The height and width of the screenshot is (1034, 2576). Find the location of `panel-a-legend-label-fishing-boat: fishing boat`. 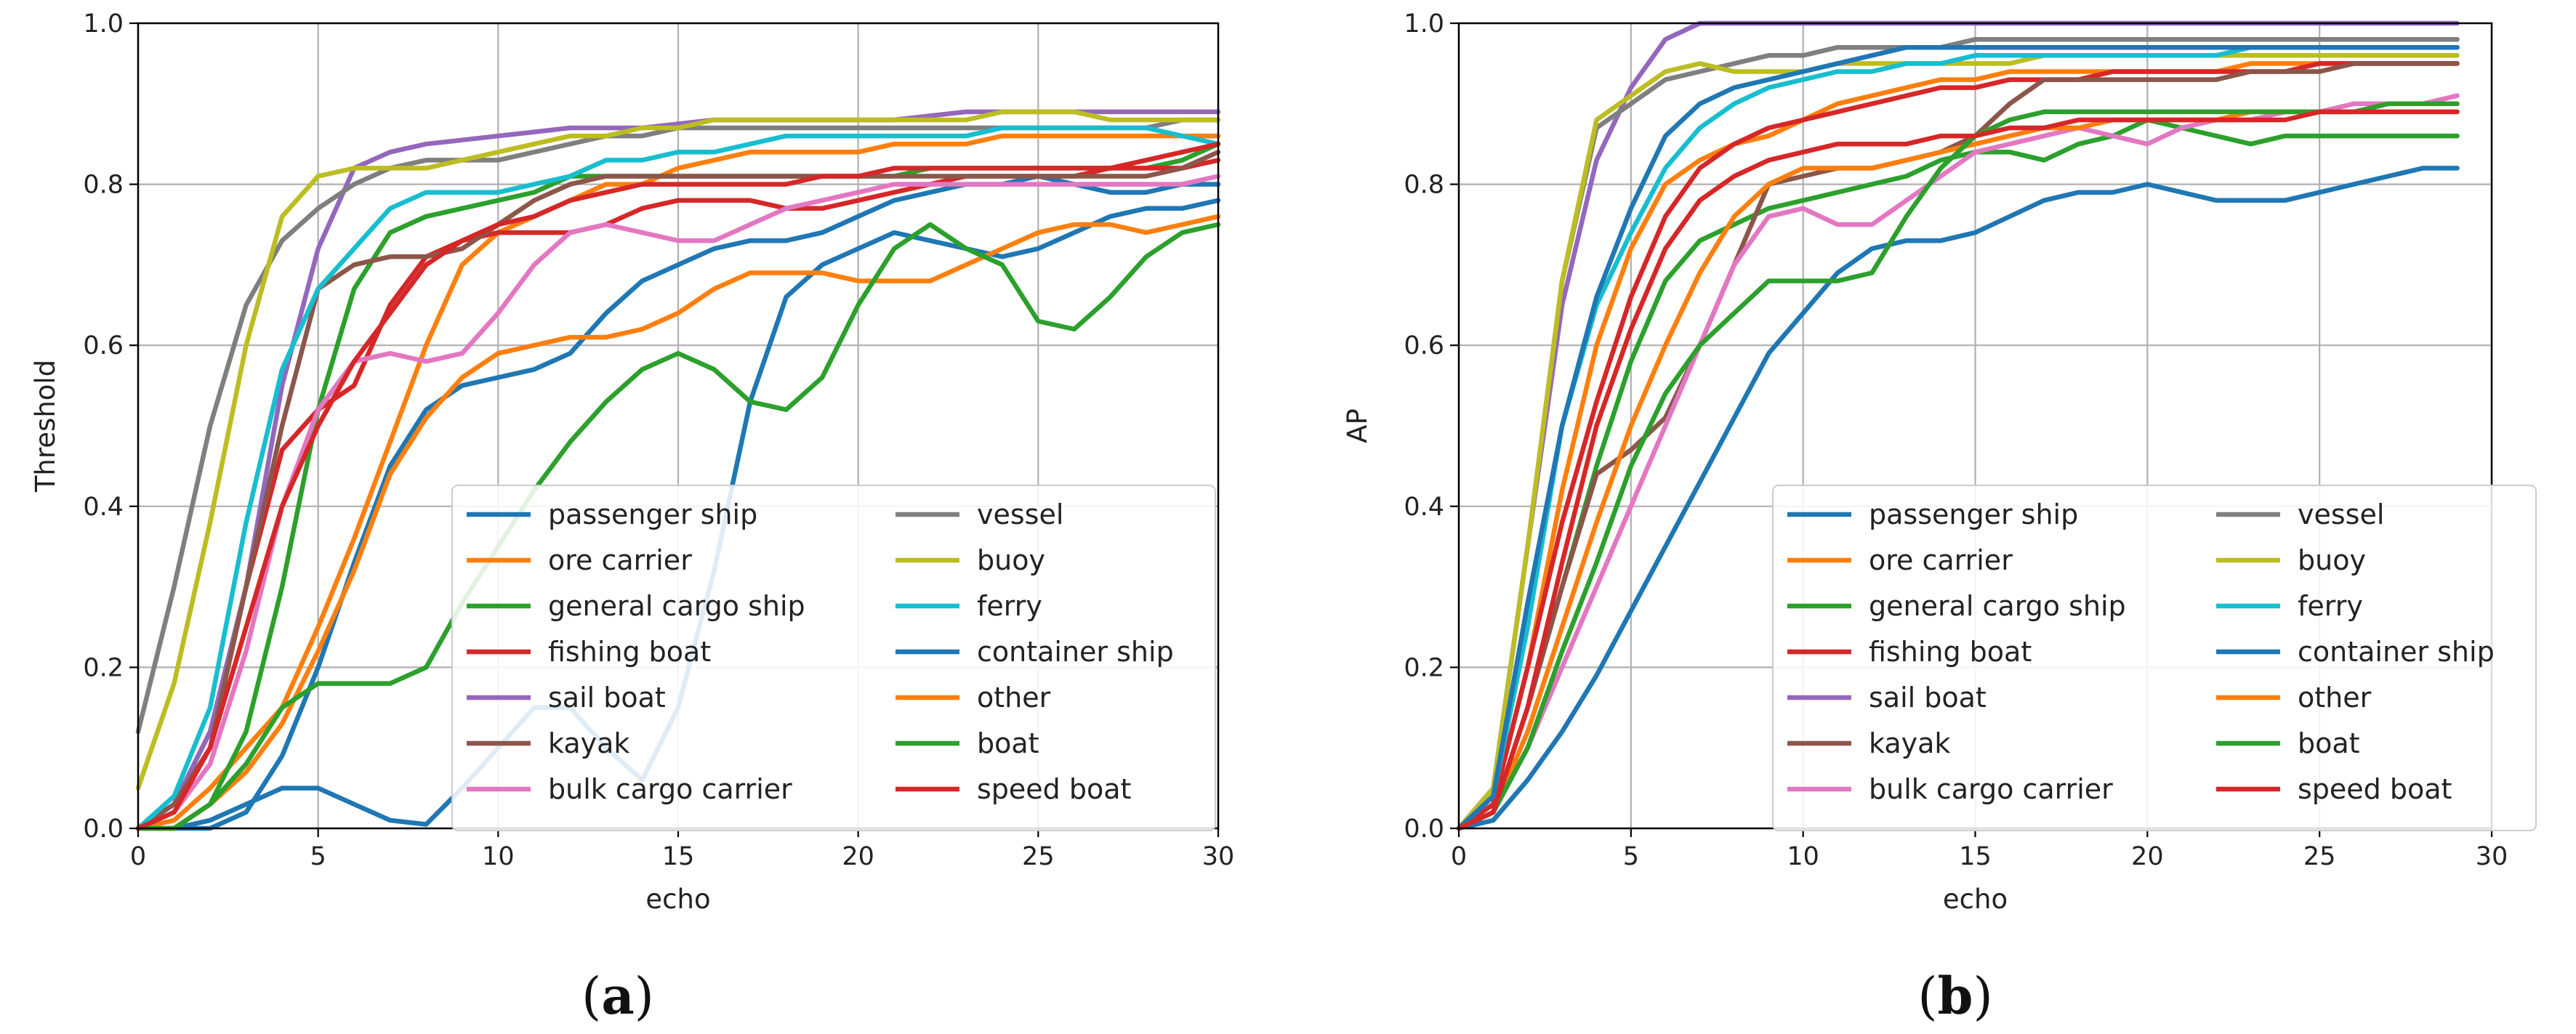

panel-a-legend-label-fishing-boat: fishing boat is located at coordinates (629, 652).